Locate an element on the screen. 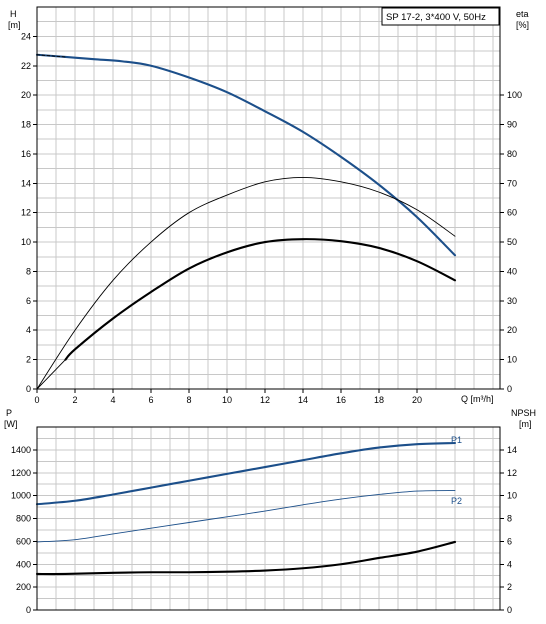 This screenshot has width=546, height=624. y-right-tick-label: 14 is located at coordinates (512, 450).